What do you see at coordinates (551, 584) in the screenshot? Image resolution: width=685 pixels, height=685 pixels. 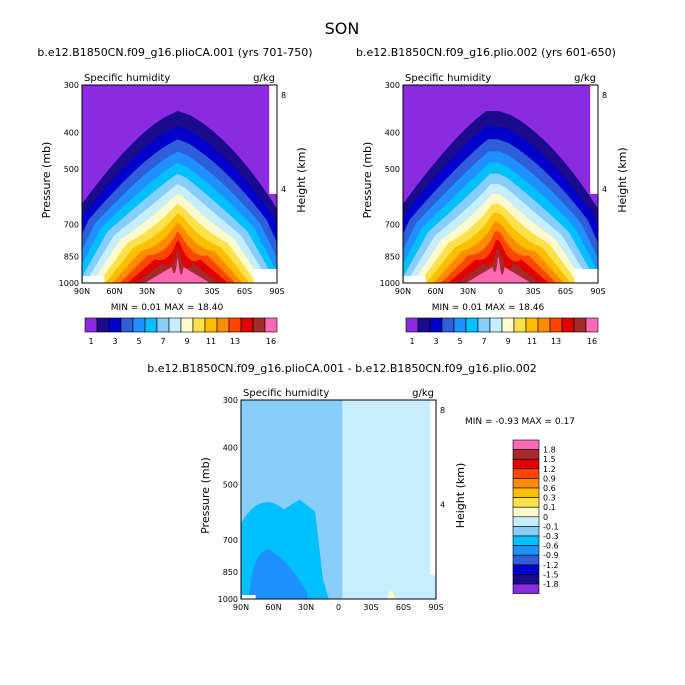 I see `colorbar-label: -1.8` at bounding box center [551, 584].